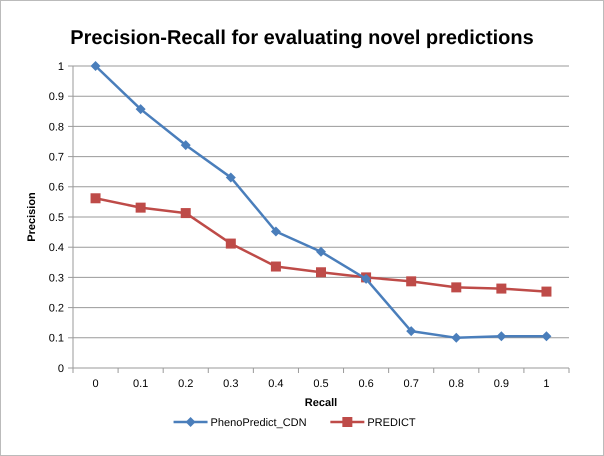 The width and height of the screenshot is (604, 456). What do you see at coordinates (56, 127) in the screenshot?
I see `y-tick-label: 0.8` at bounding box center [56, 127].